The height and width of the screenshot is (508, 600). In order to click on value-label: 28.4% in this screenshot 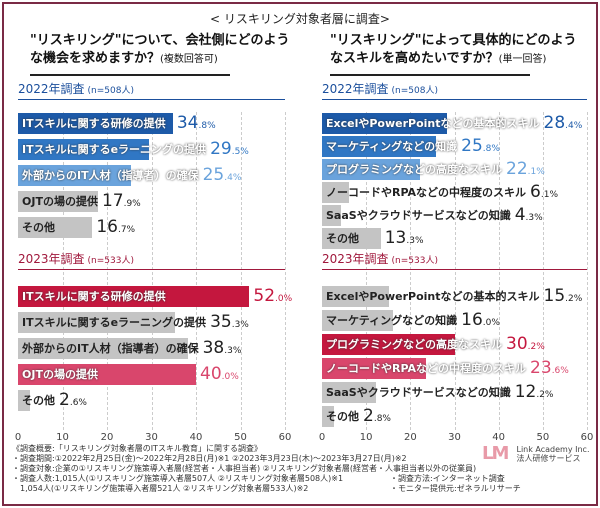, I will do `click(563, 123)`.